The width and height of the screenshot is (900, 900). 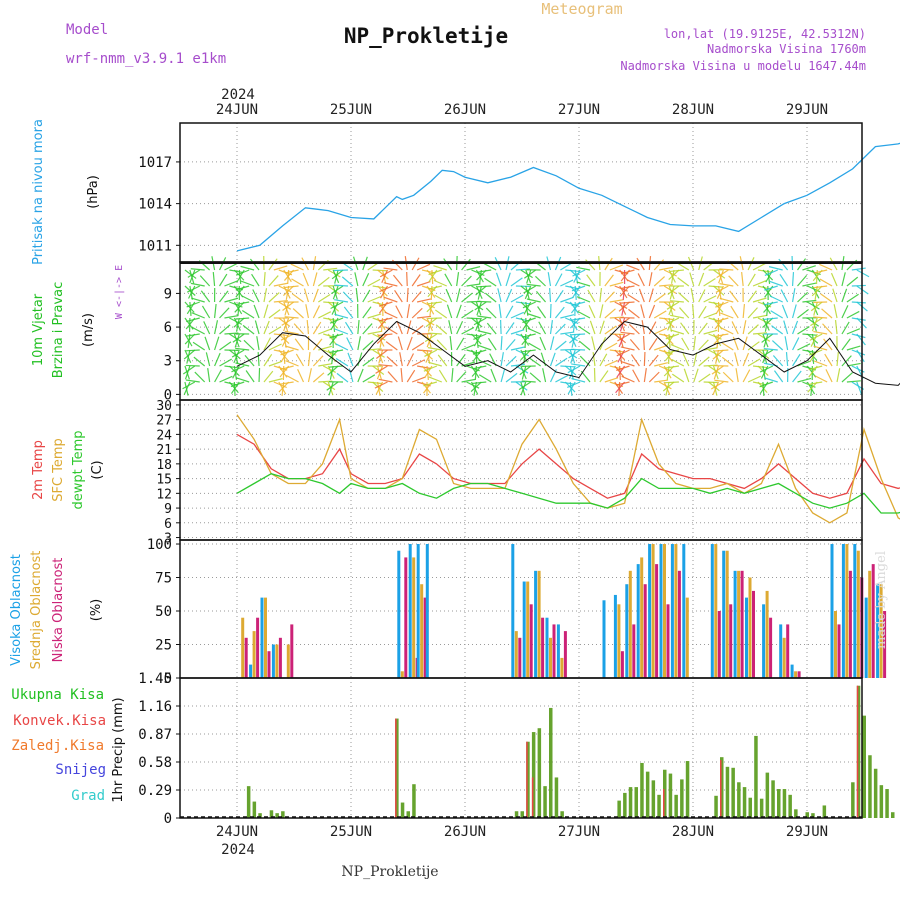 I want to click on bottom-date-label: 28JUN, so click(x=693, y=832).